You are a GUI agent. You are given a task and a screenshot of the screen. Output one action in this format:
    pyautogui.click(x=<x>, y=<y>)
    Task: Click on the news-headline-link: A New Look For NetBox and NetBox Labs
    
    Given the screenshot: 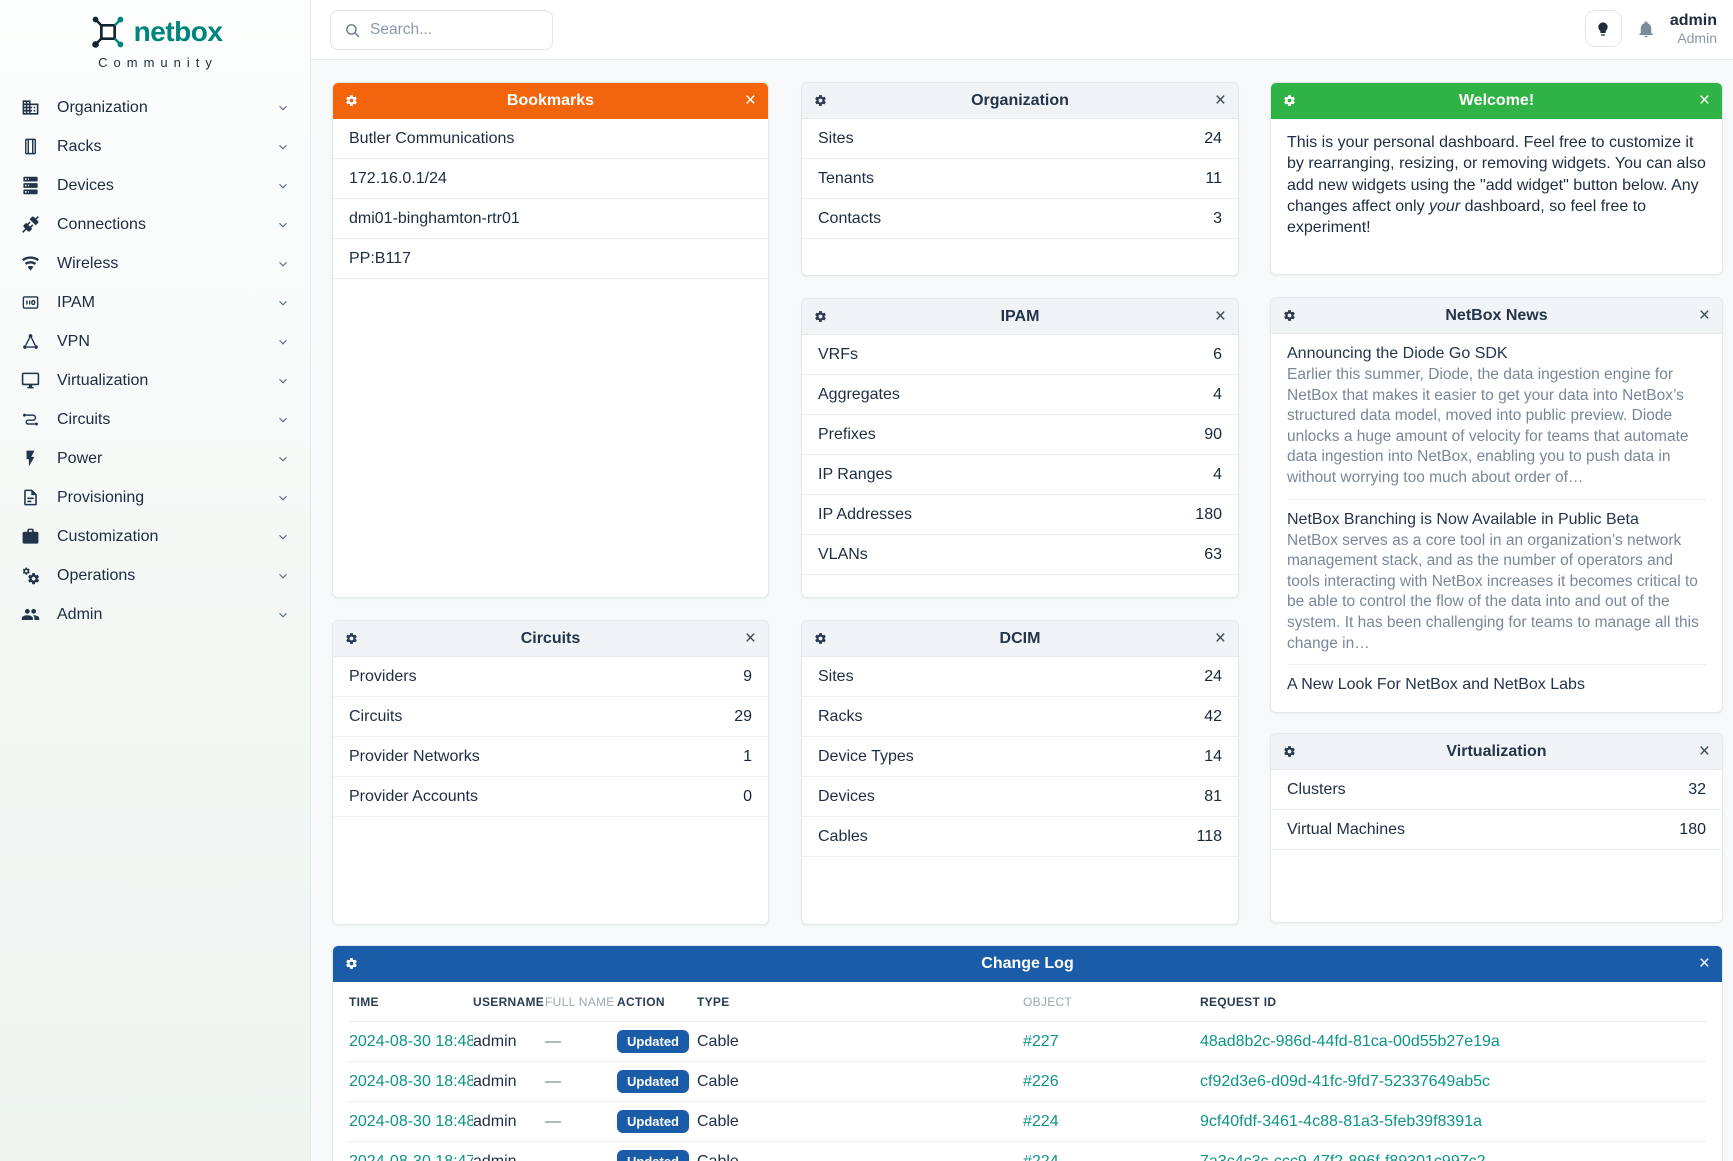 What is the action you would take?
    pyautogui.click(x=1436, y=685)
    